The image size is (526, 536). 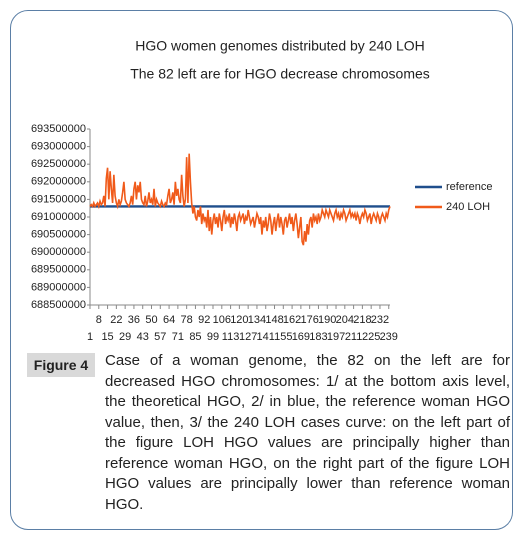 I want to click on y-tick-label: 690000000, so click(x=58, y=252).